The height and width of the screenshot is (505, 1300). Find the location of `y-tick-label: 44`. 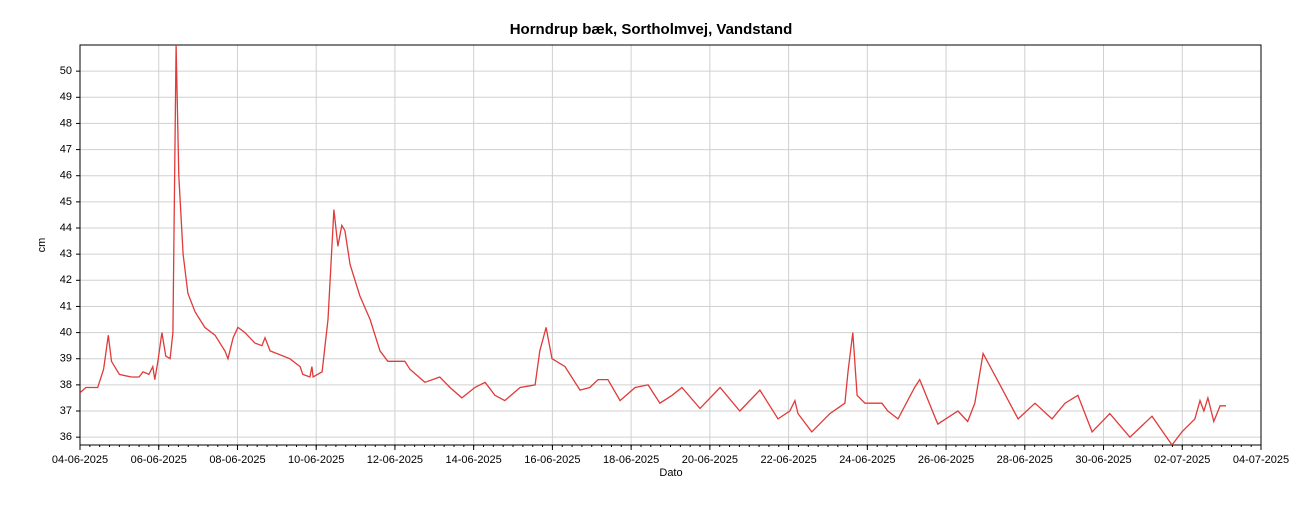

y-tick-label: 44 is located at coordinates (66, 228).